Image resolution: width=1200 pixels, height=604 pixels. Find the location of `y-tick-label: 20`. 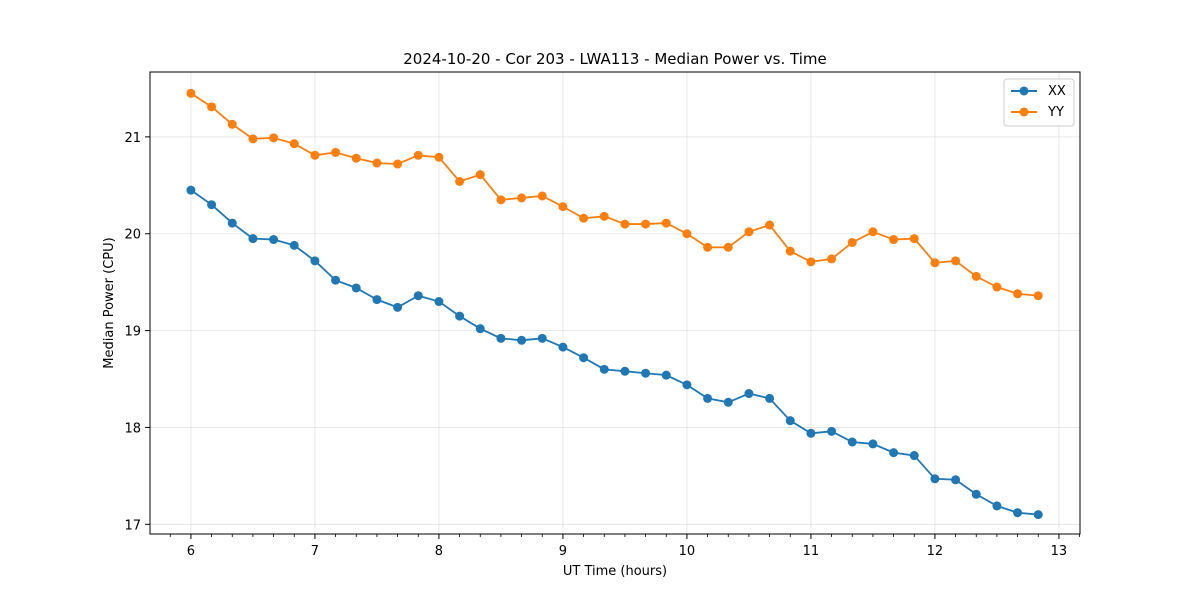

y-tick-label: 20 is located at coordinates (132, 235).